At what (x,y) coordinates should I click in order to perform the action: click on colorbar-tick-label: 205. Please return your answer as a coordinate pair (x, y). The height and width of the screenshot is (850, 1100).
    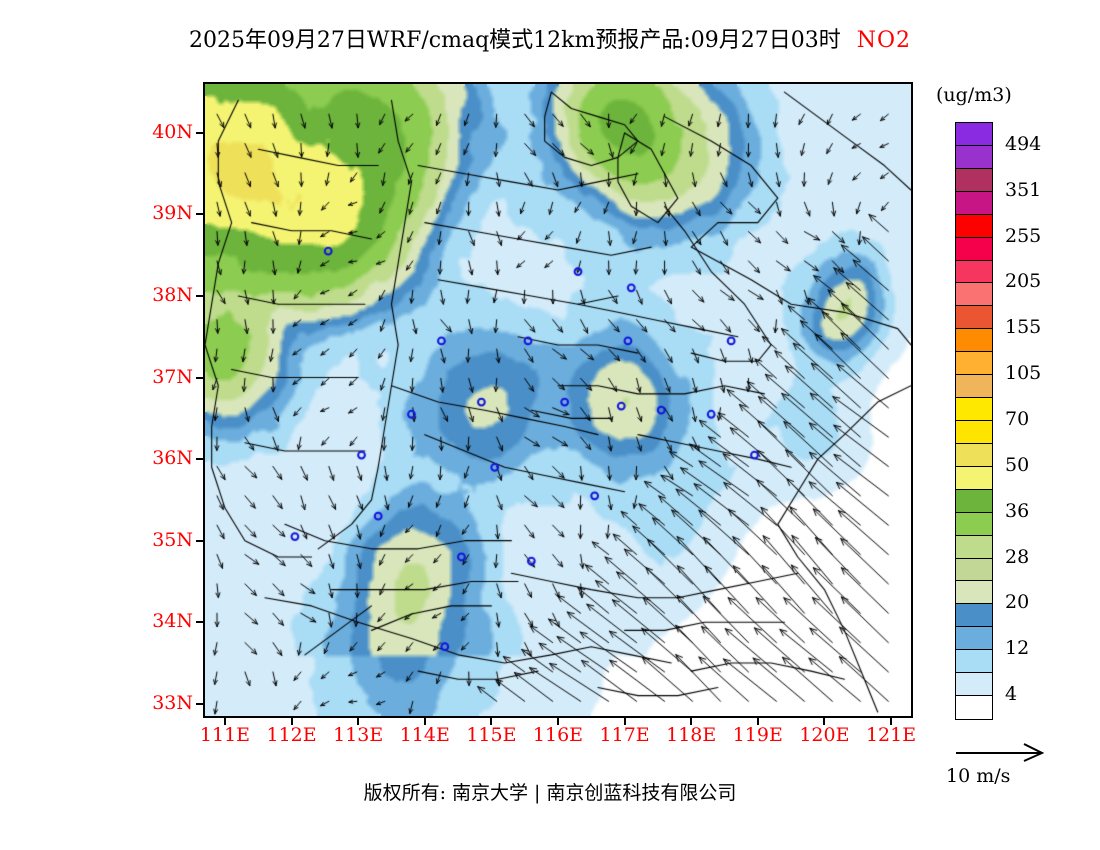
    Looking at the image, I should click on (1023, 281).